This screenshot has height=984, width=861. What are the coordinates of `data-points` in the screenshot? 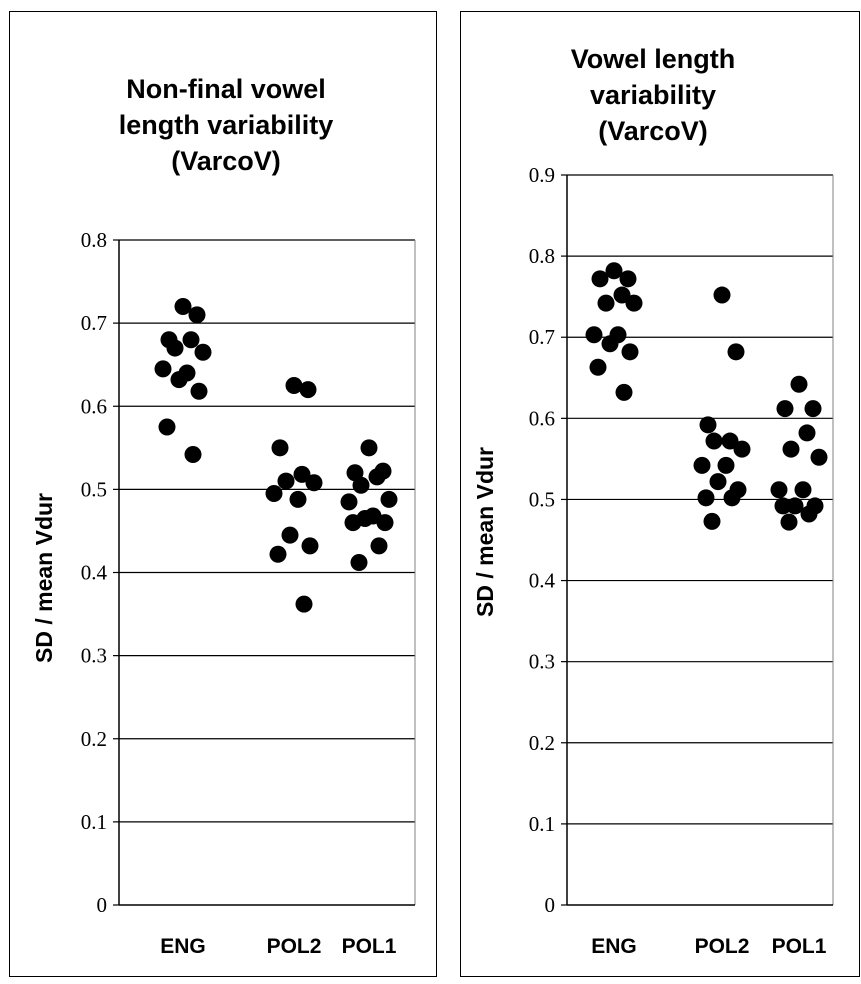 It's located at (707, 396).